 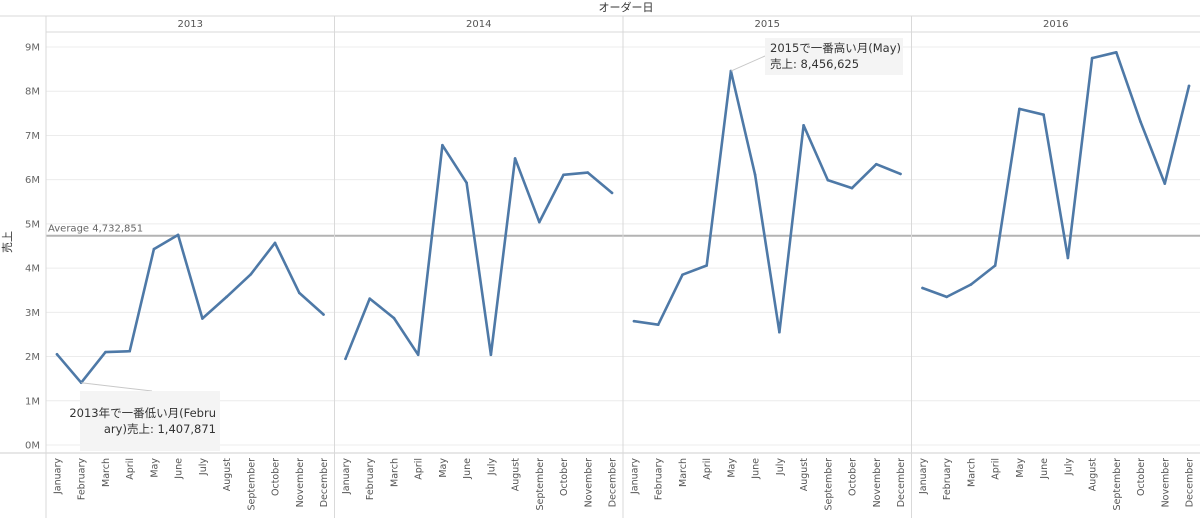 I want to click on panel-year-label: 2014, so click(x=478, y=24).